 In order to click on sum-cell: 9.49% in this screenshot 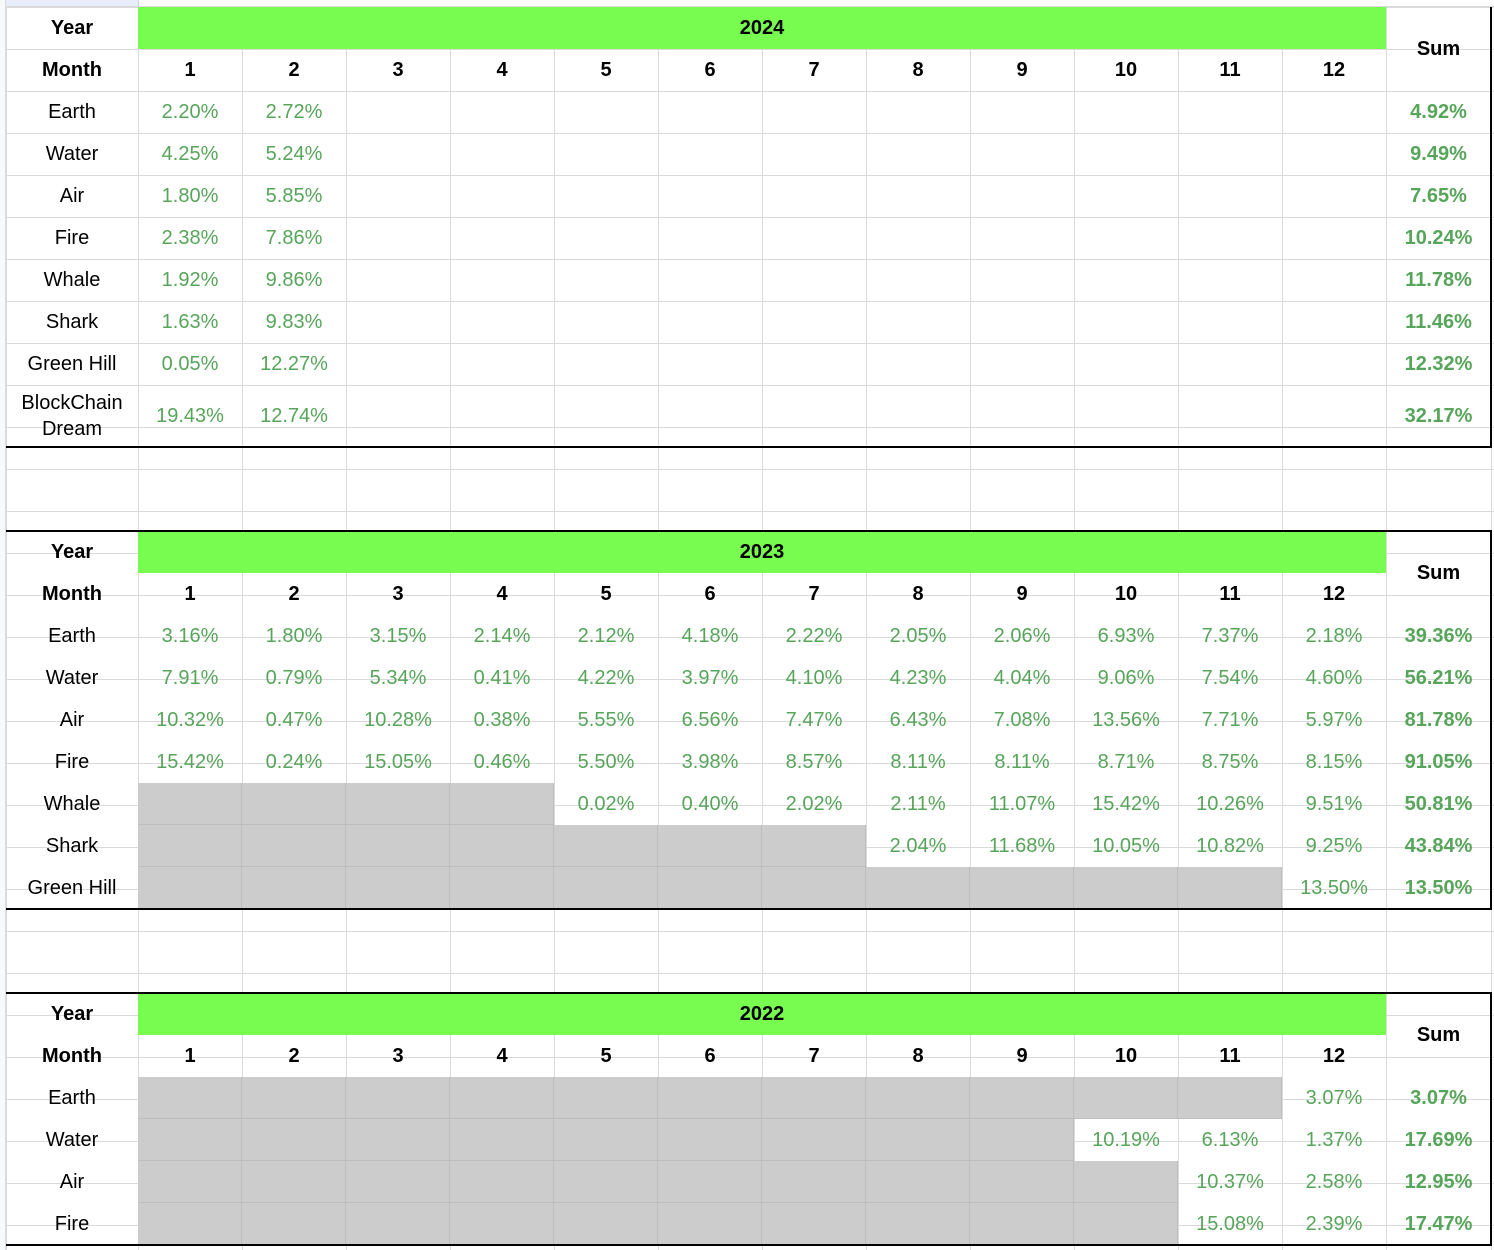, I will do `click(1438, 154)`.